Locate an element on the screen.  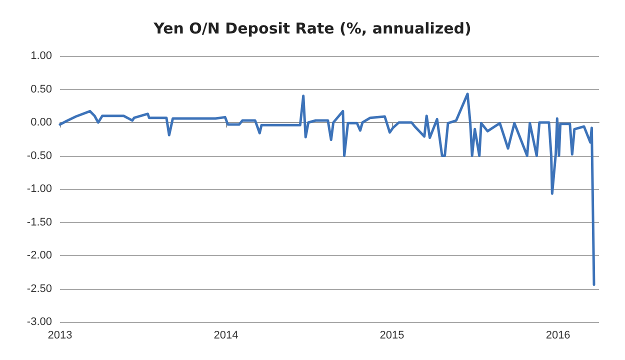
y-tick-label: -0.50 is located at coordinates (39, 156).